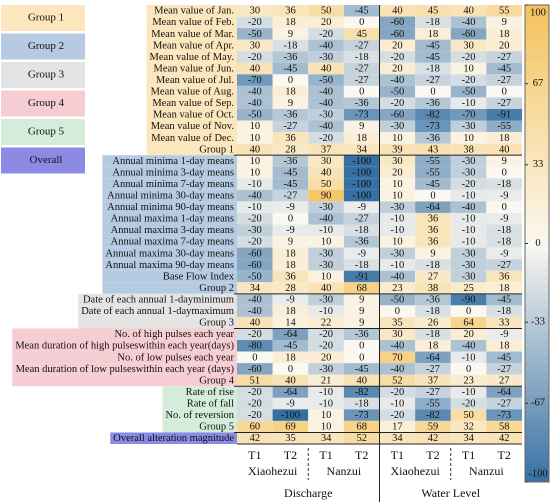  Describe the element at coordinates (216, 288) in the screenshot. I see `row-label: Group 2` at that location.